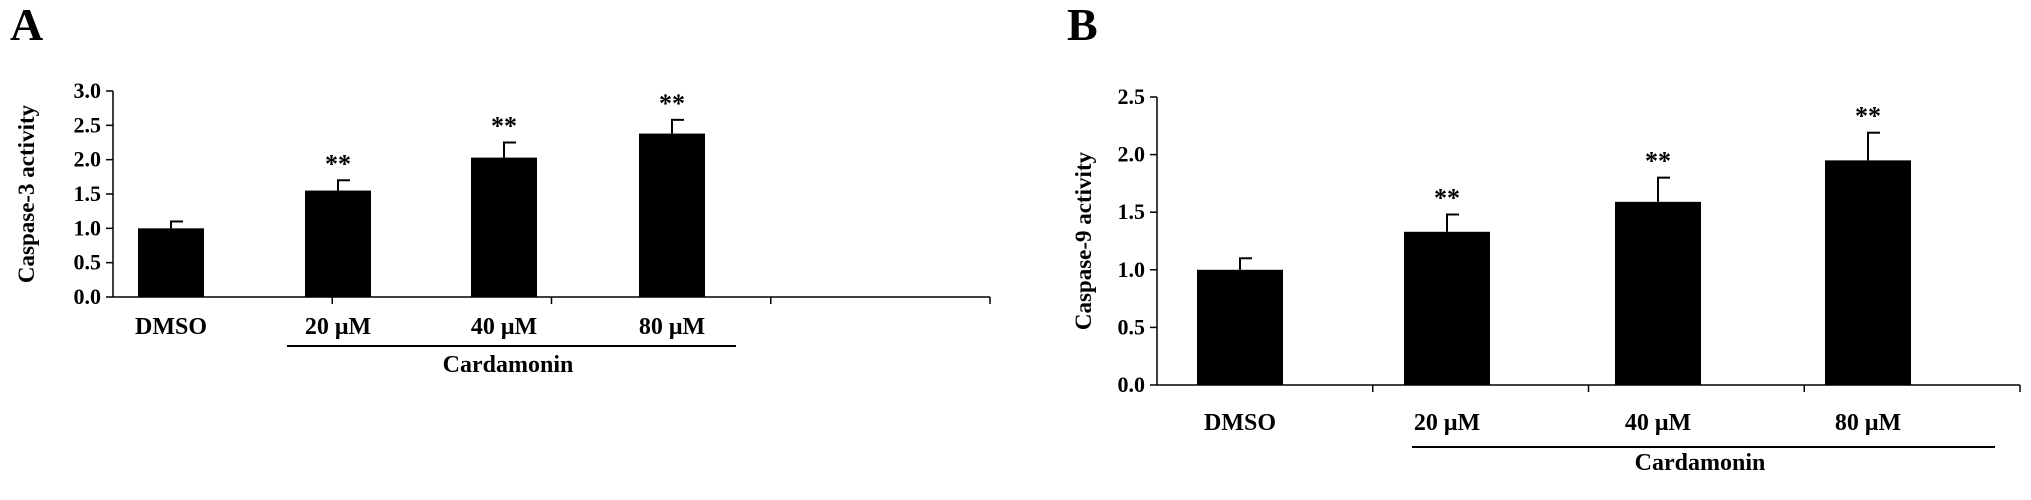  I want to click on panel-letter: A, so click(26, 25).